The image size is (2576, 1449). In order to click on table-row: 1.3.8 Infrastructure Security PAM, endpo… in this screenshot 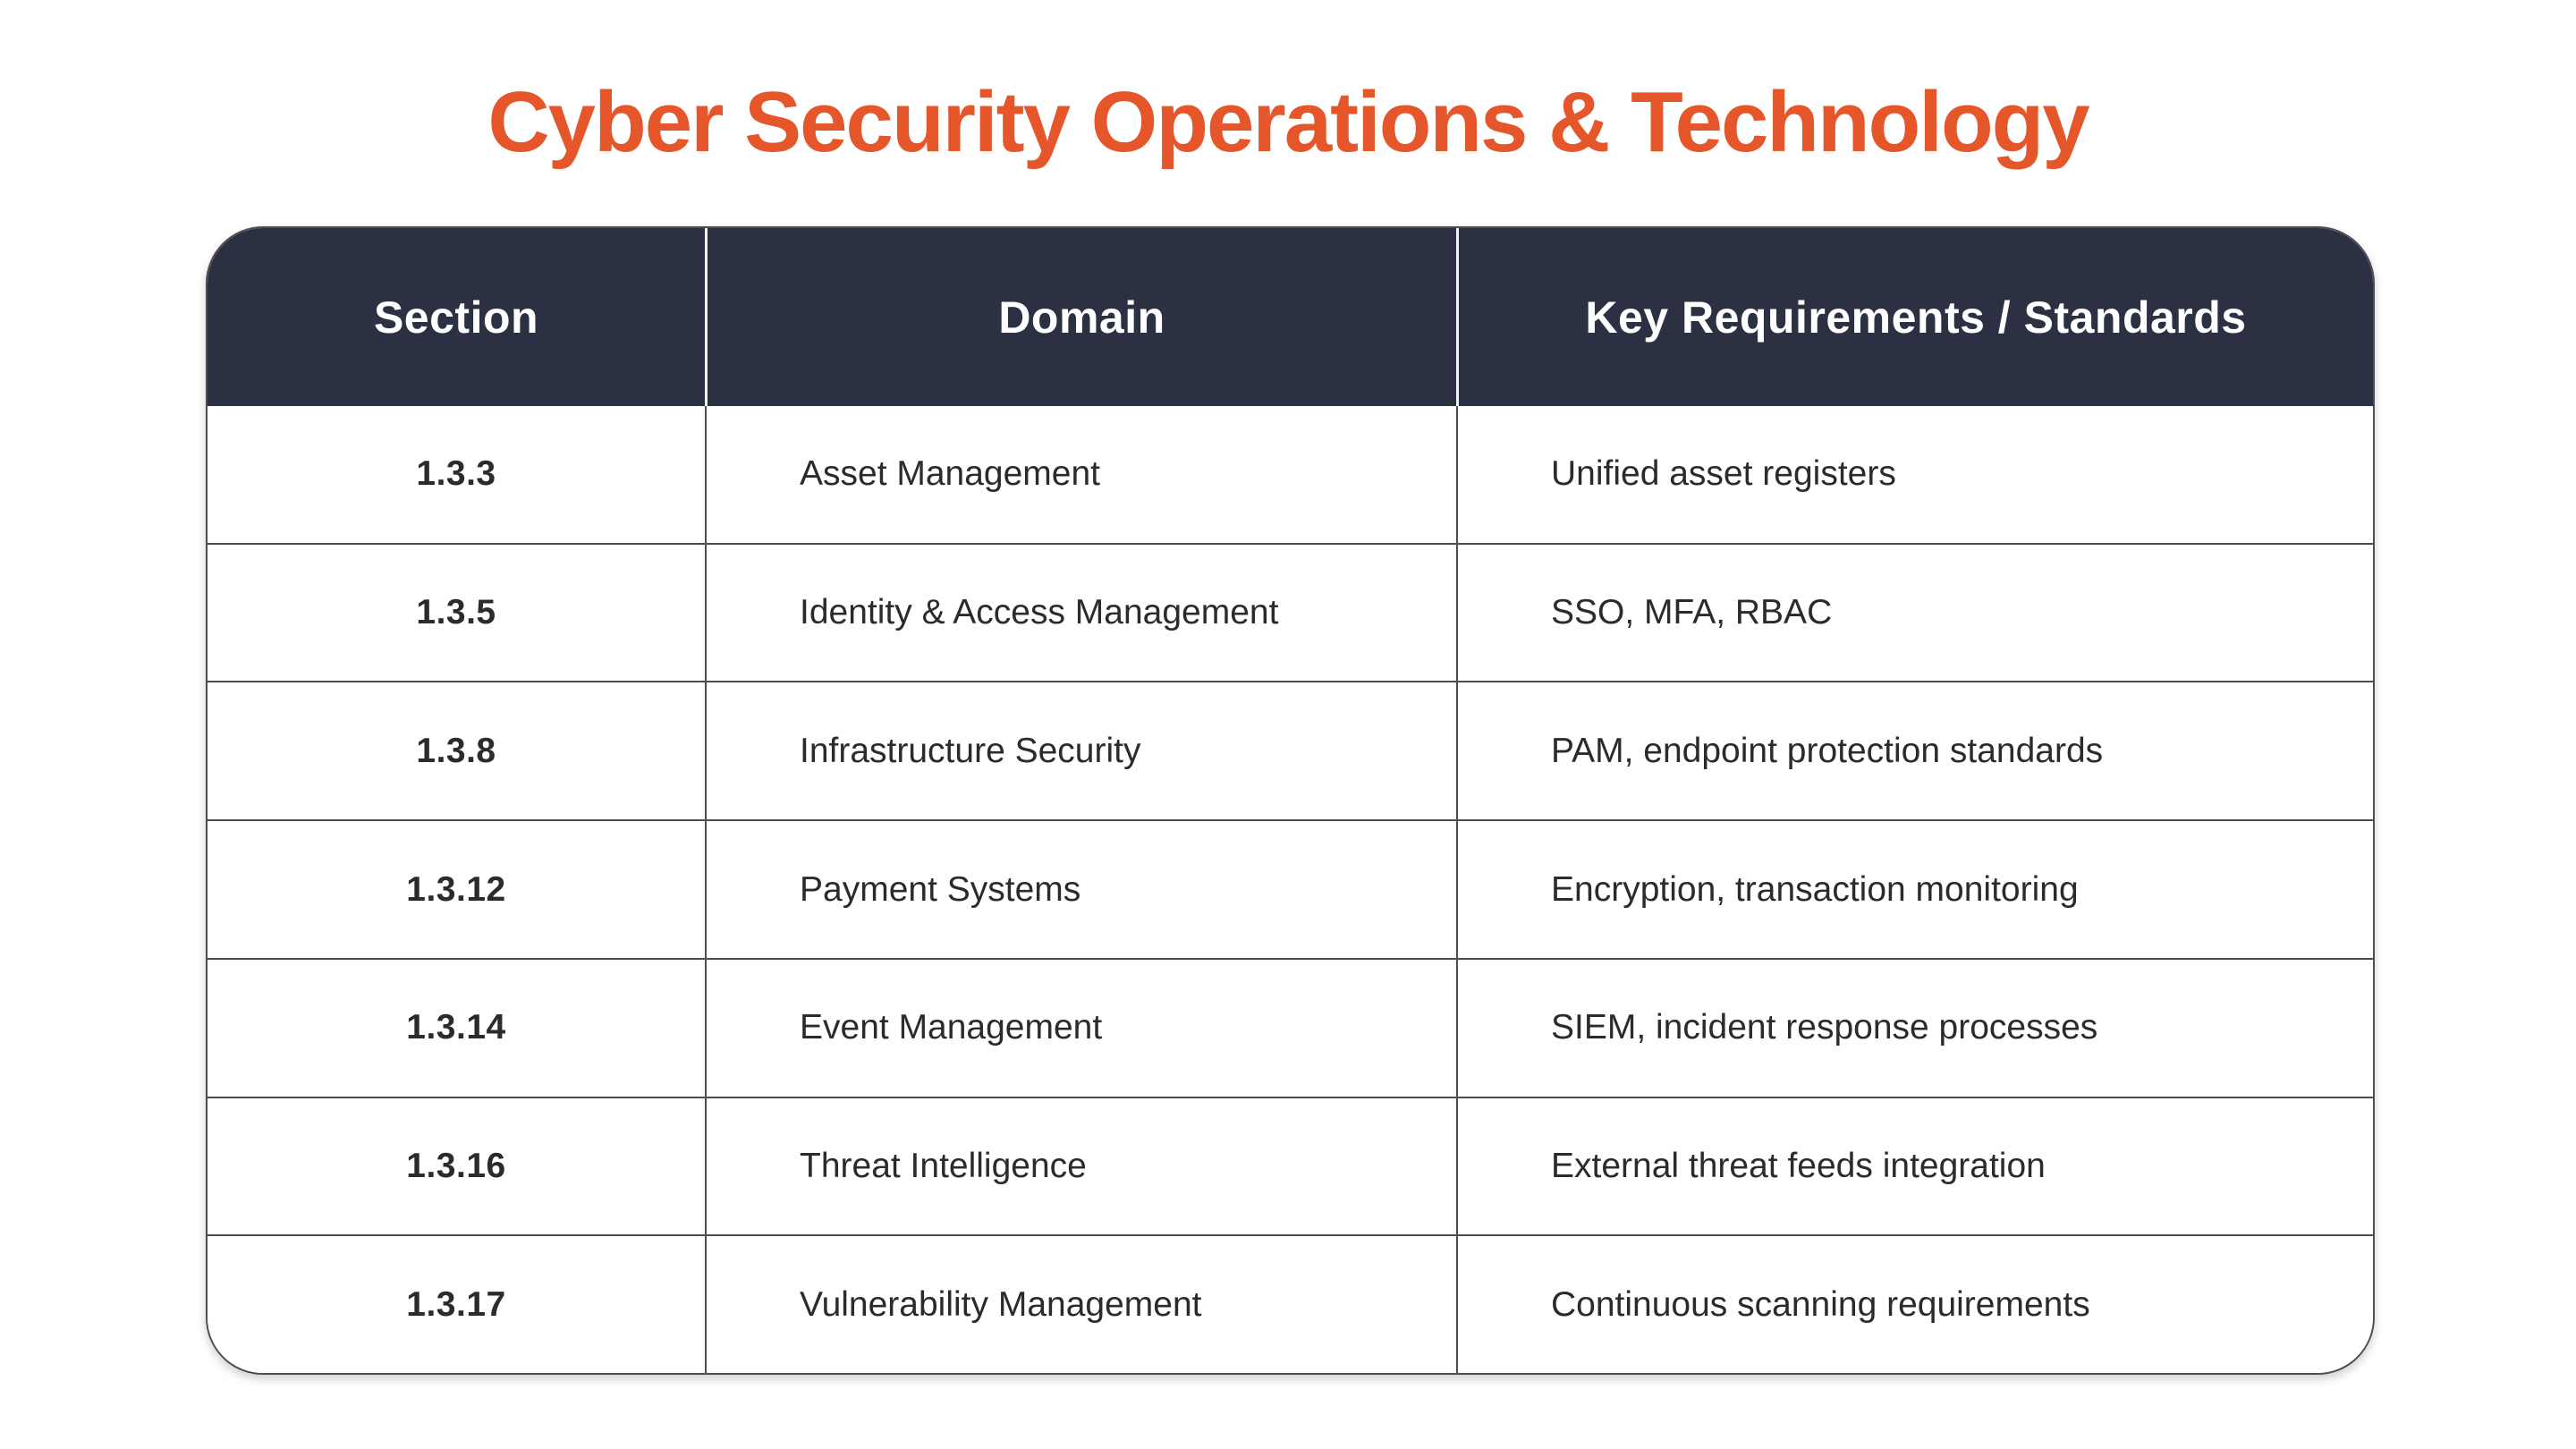, I will do `click(1290, 750)`.